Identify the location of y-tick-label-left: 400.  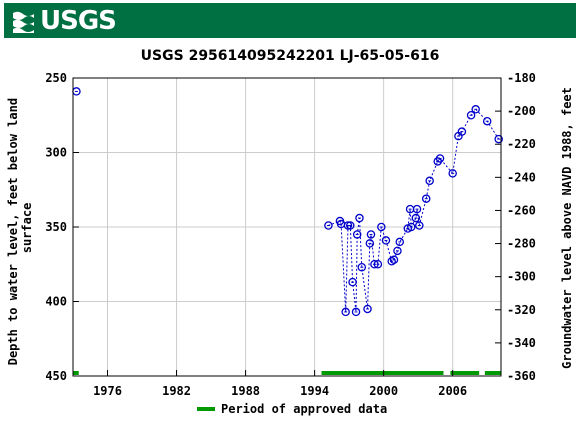
(56, 302).